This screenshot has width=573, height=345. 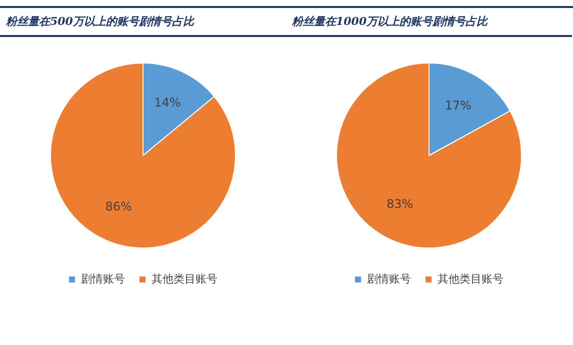 I want to click on data-label: 14%, so click(x=167, y=103).